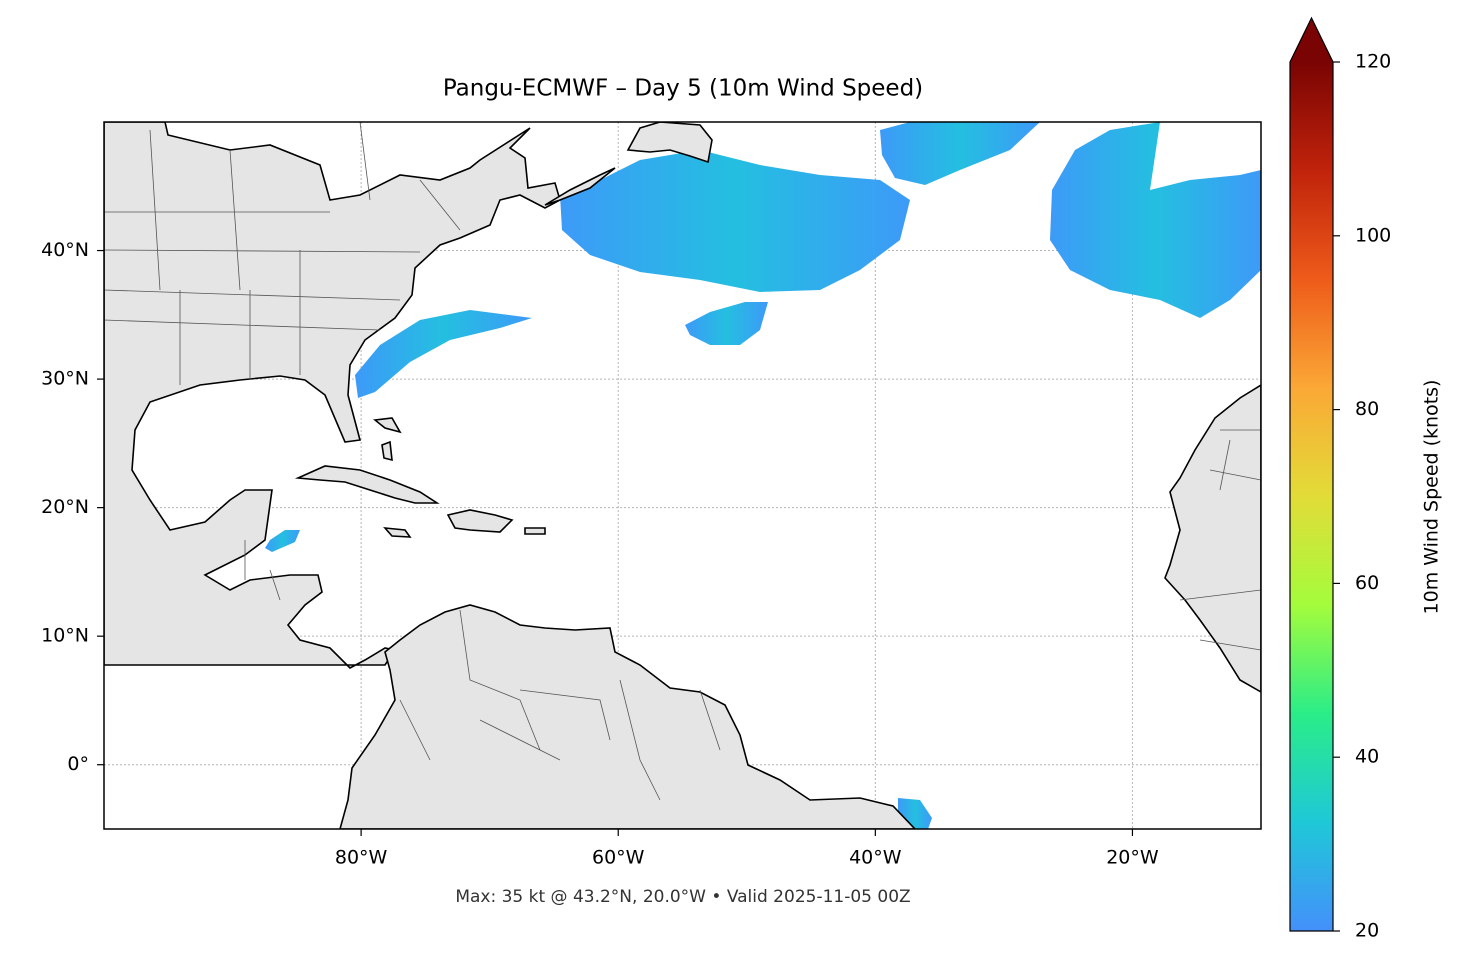  Describe the element at coordinates (628, 716) in the screenshot. I see `south-america` at that location.